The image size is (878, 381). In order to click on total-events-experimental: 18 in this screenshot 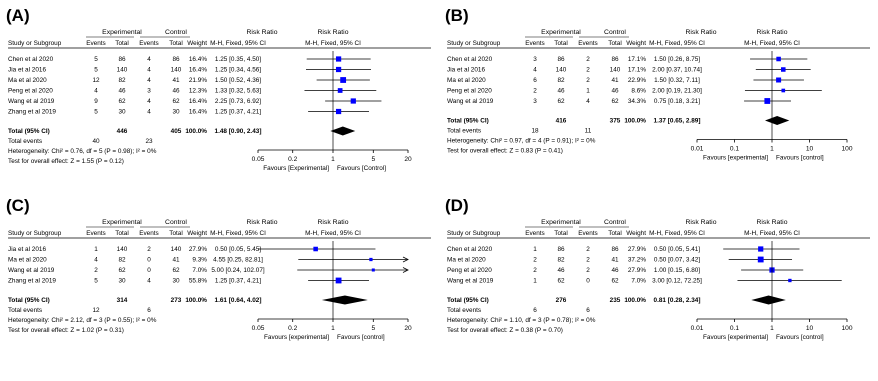, I will do `click(535, 131)`.